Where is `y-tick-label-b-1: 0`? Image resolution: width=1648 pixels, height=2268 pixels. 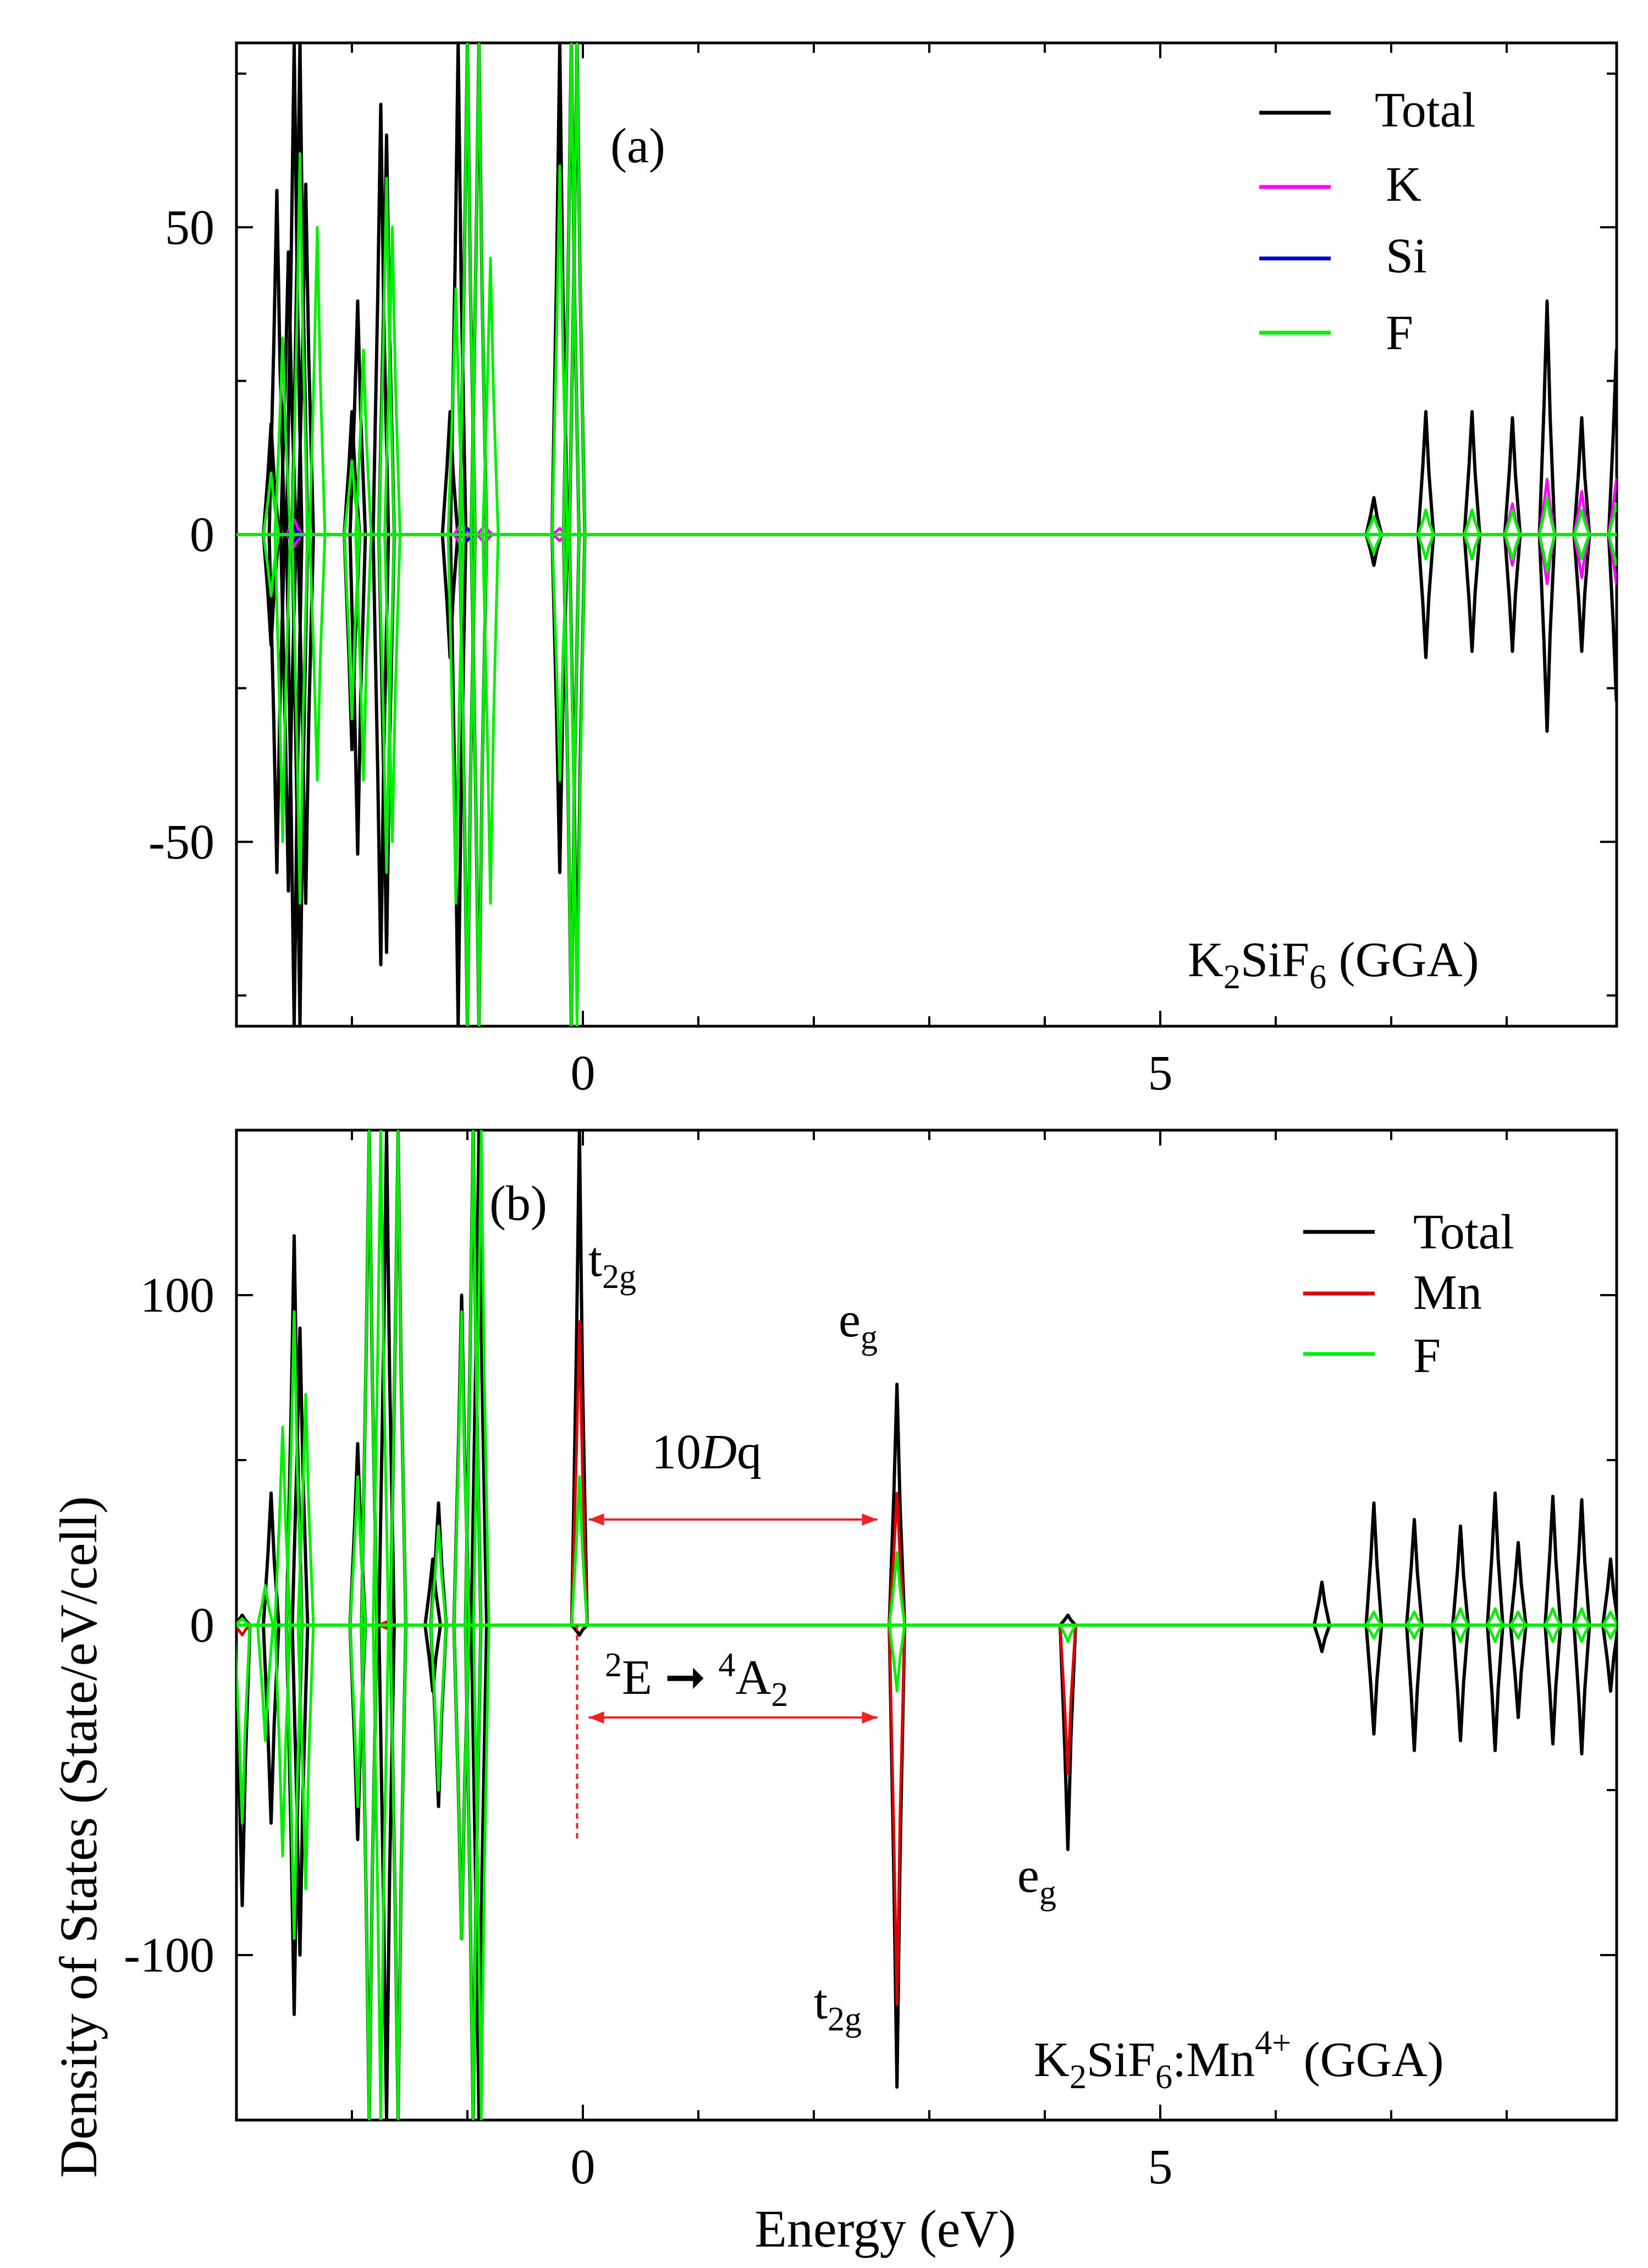 y-tick-label-b-1: 0 is located at coordinates (202, 1625).